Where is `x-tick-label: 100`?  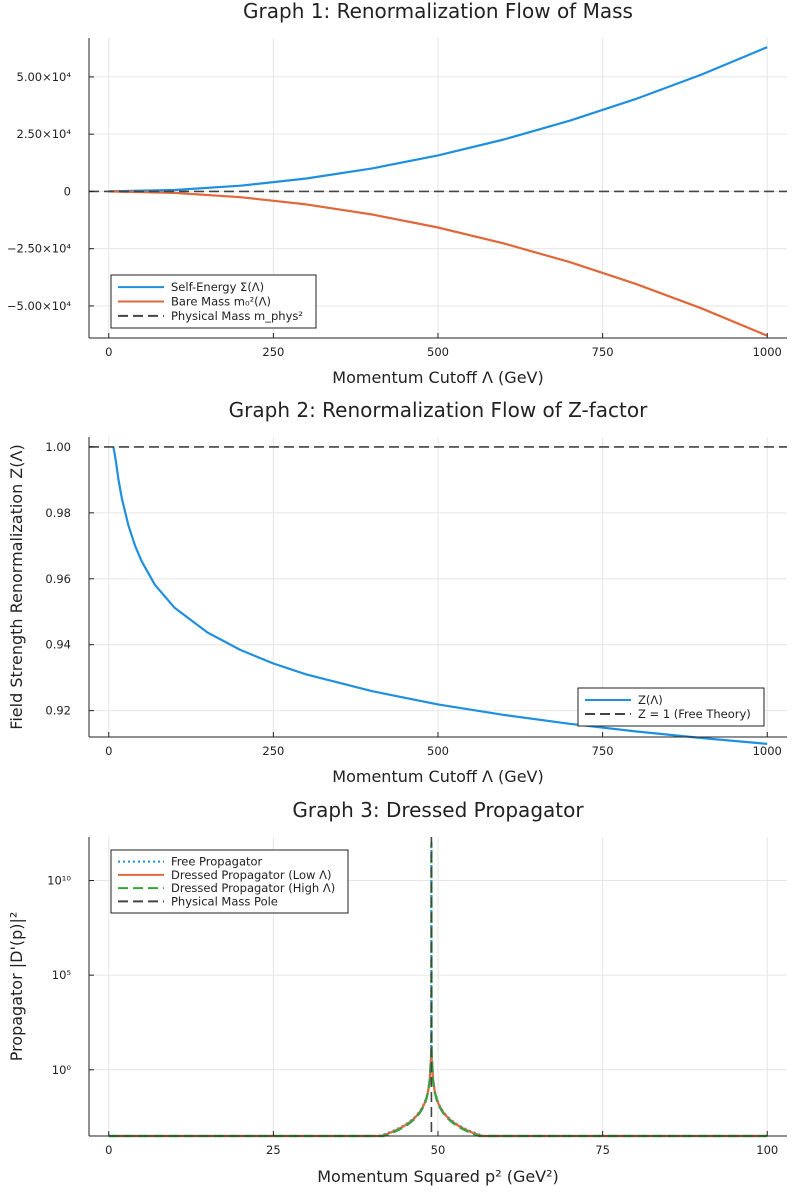
x-tick-label: 100 is located at coordinates (767, 1150).